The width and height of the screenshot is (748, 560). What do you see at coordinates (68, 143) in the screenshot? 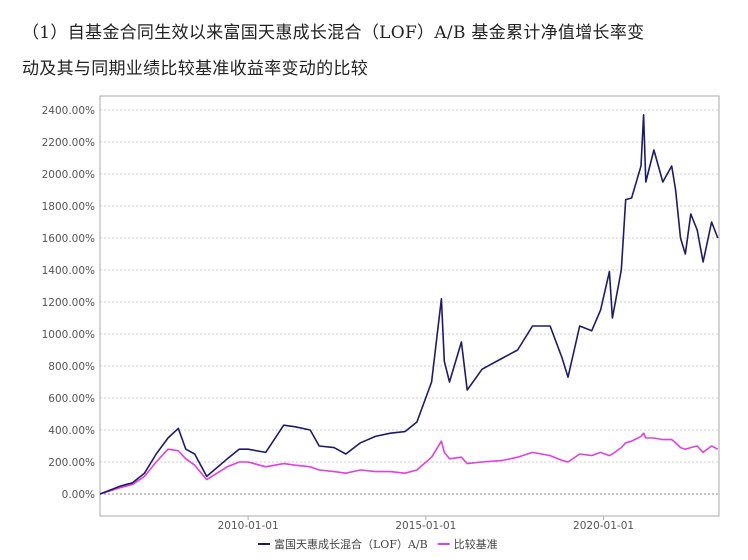
I see `y-tick-label: 2200.00%` at bounding box center [68, 143].